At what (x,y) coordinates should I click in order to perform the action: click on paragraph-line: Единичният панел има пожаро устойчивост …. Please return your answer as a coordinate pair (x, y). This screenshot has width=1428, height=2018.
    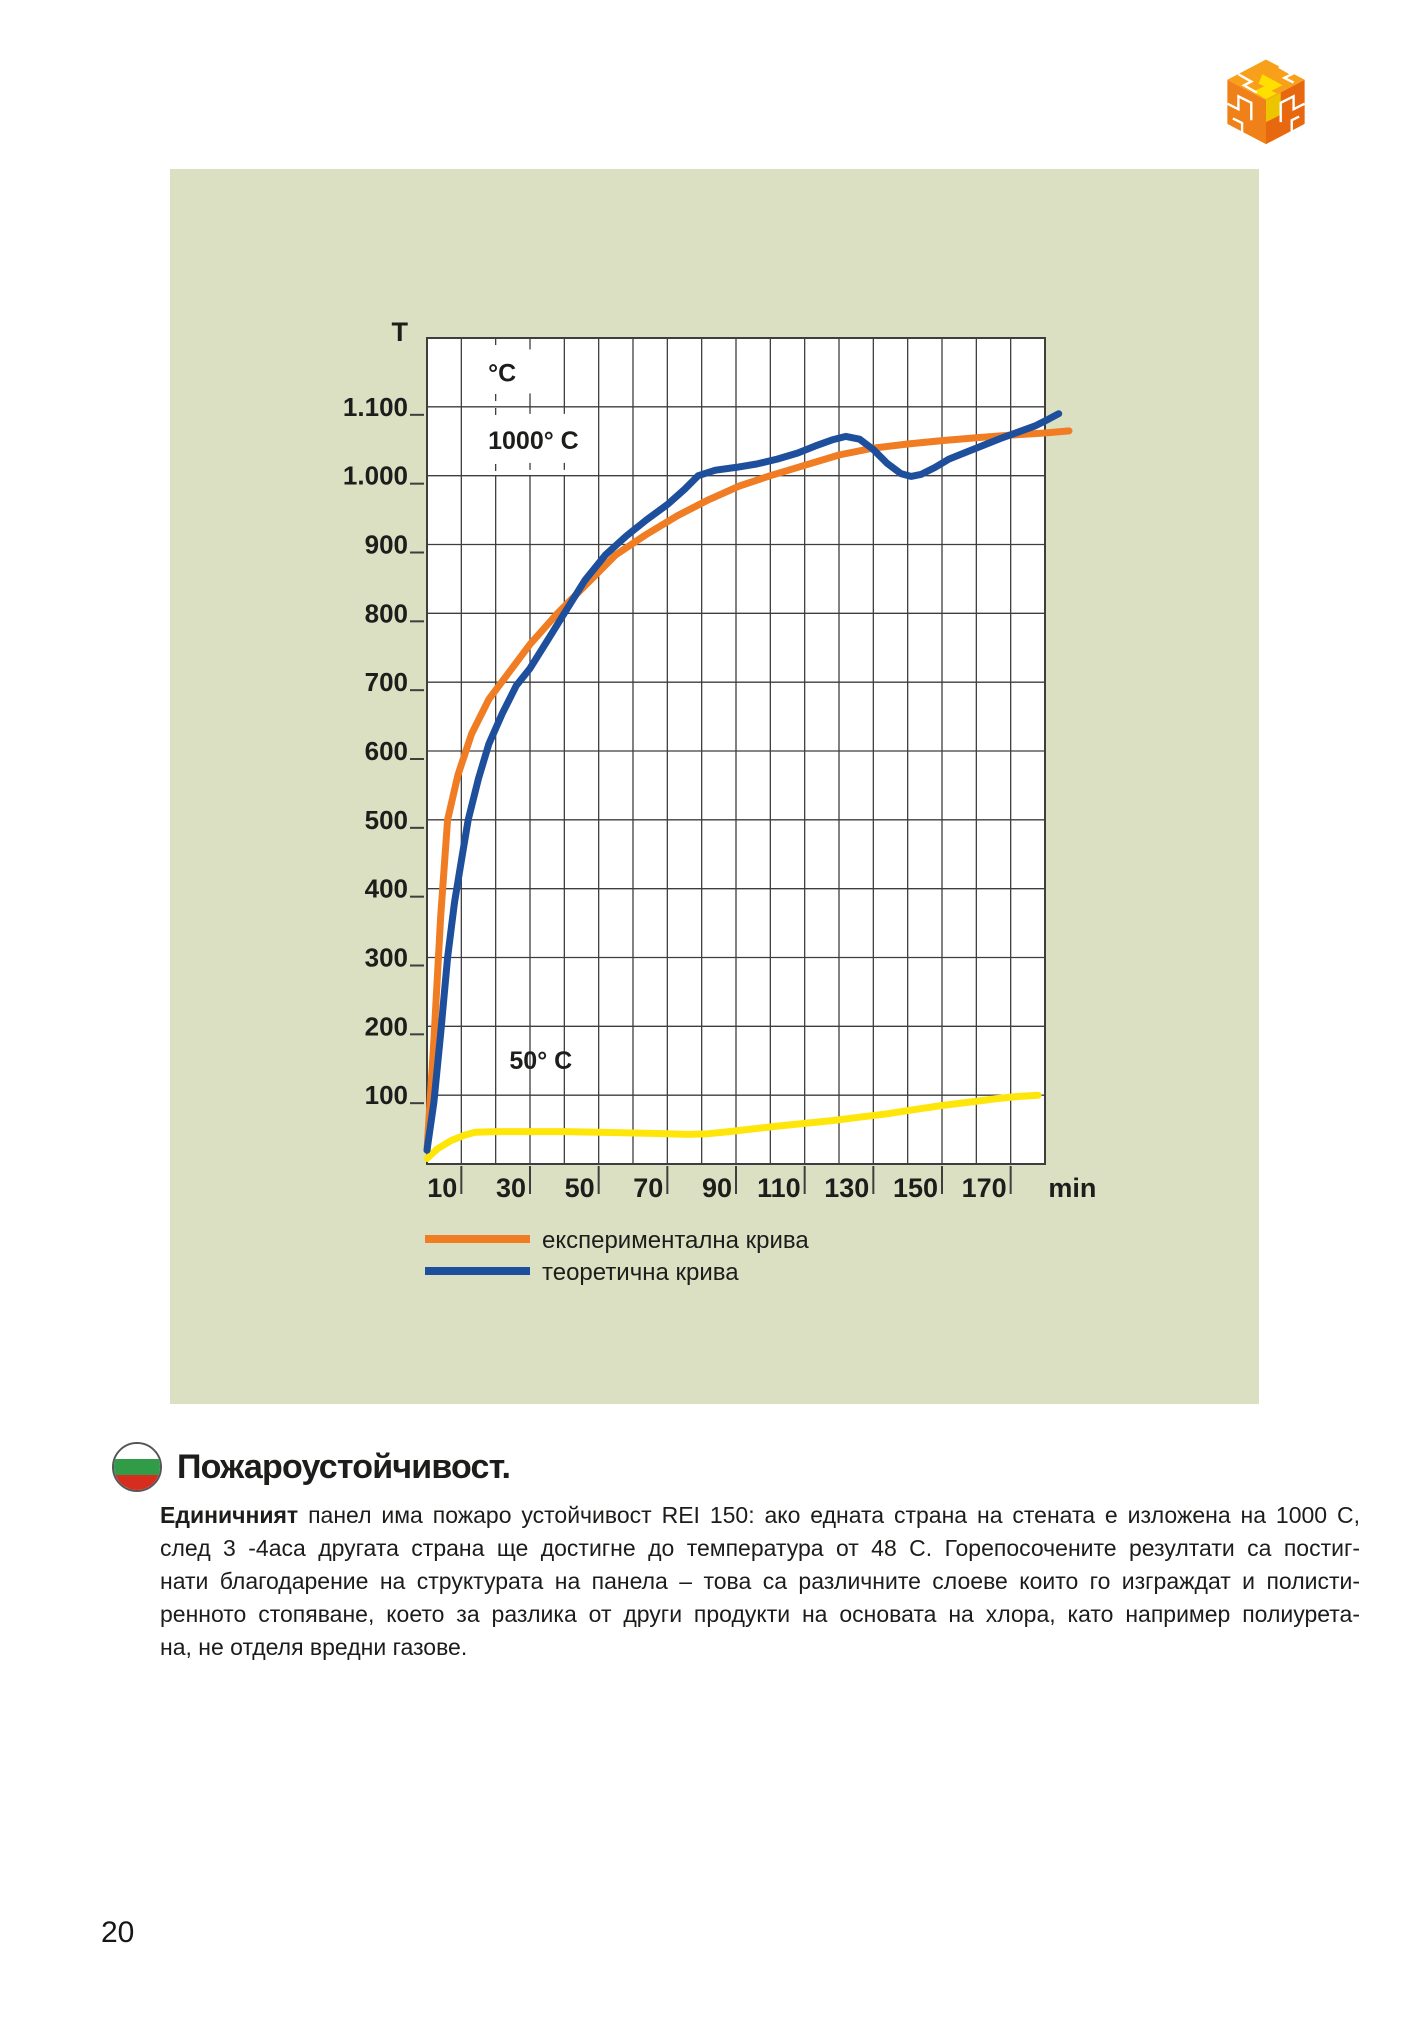
    Looking at the image, I should click on (760, 1515).